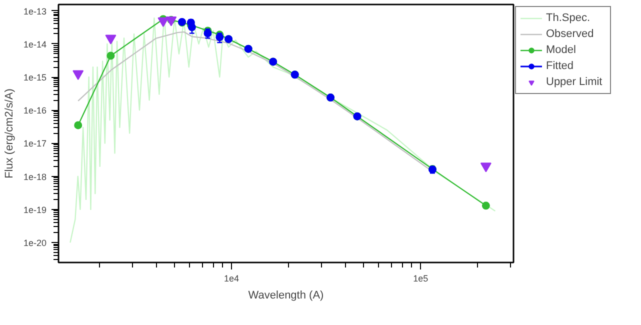 The width and height of the screenshot is (641, 325). What do you see at coordinates (420, 279) in the screenshot?
I see `x-tick-label: 1e5` at bounding box center [420, 279].